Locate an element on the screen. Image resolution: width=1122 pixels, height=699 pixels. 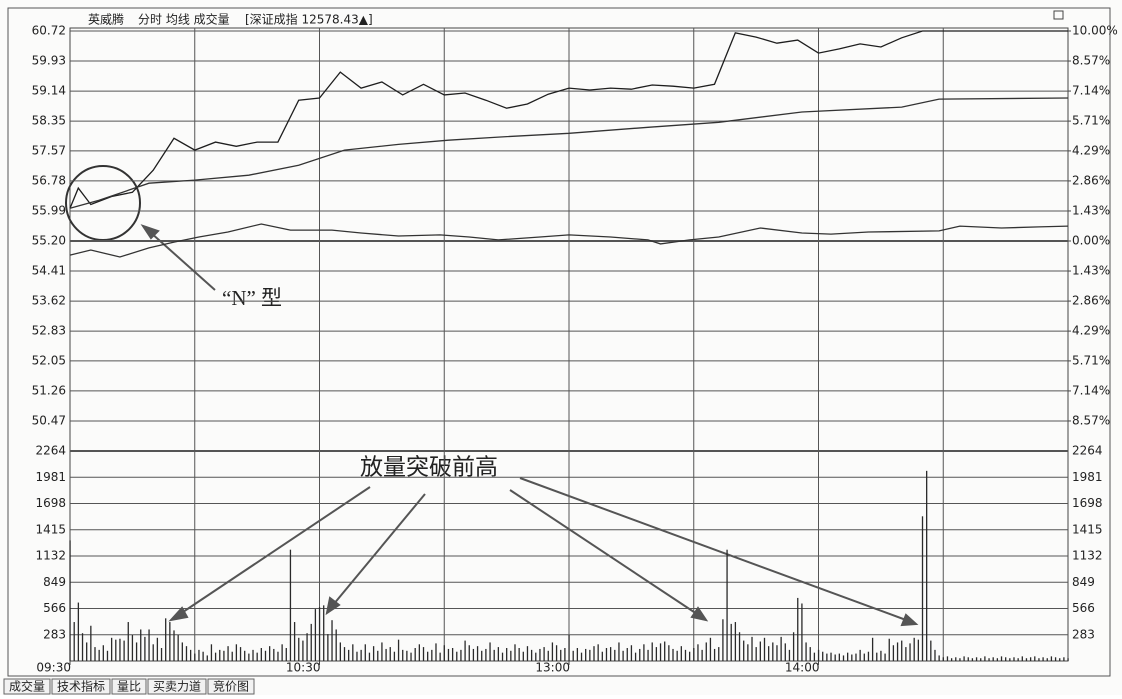
y-tick-label: 52.83 is located at coordinates (49, 331).